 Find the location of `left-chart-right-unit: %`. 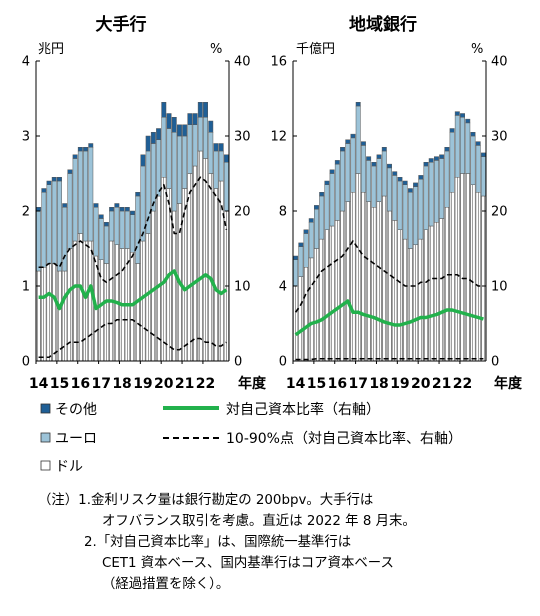

left-chart-right-unit: % is located at coordinates (216, 49).